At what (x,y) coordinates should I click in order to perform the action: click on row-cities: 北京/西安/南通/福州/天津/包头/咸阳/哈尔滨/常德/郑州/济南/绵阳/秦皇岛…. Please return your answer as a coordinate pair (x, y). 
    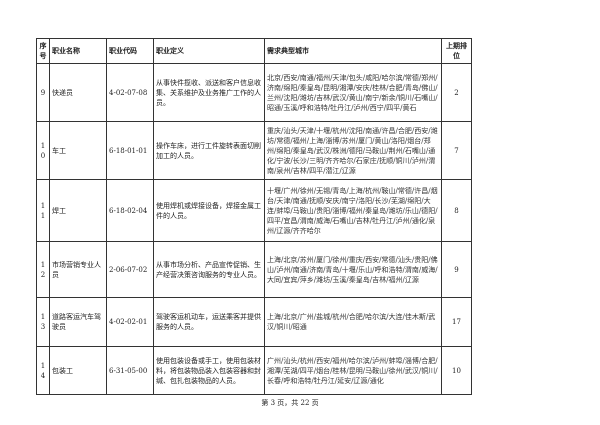
    Looking at the image, I should click on (353, 92).